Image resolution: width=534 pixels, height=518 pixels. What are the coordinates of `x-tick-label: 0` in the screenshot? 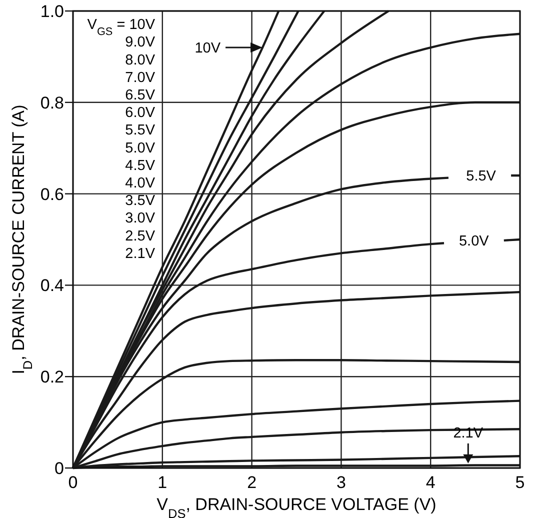 It's located at (73, 482).